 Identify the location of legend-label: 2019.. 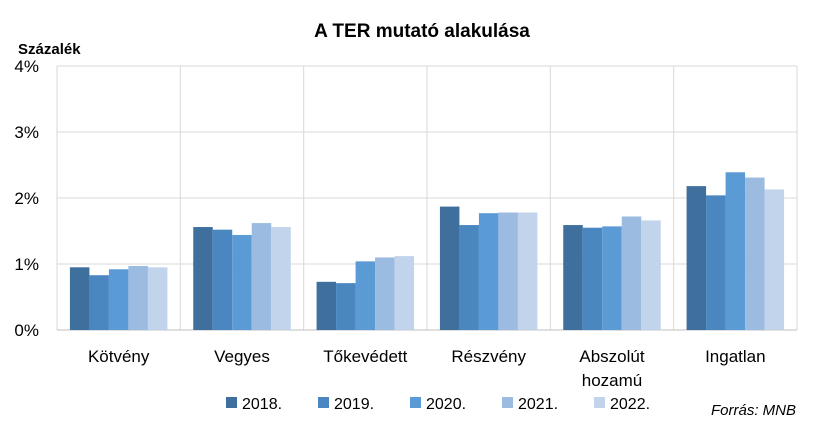
(354, 404).